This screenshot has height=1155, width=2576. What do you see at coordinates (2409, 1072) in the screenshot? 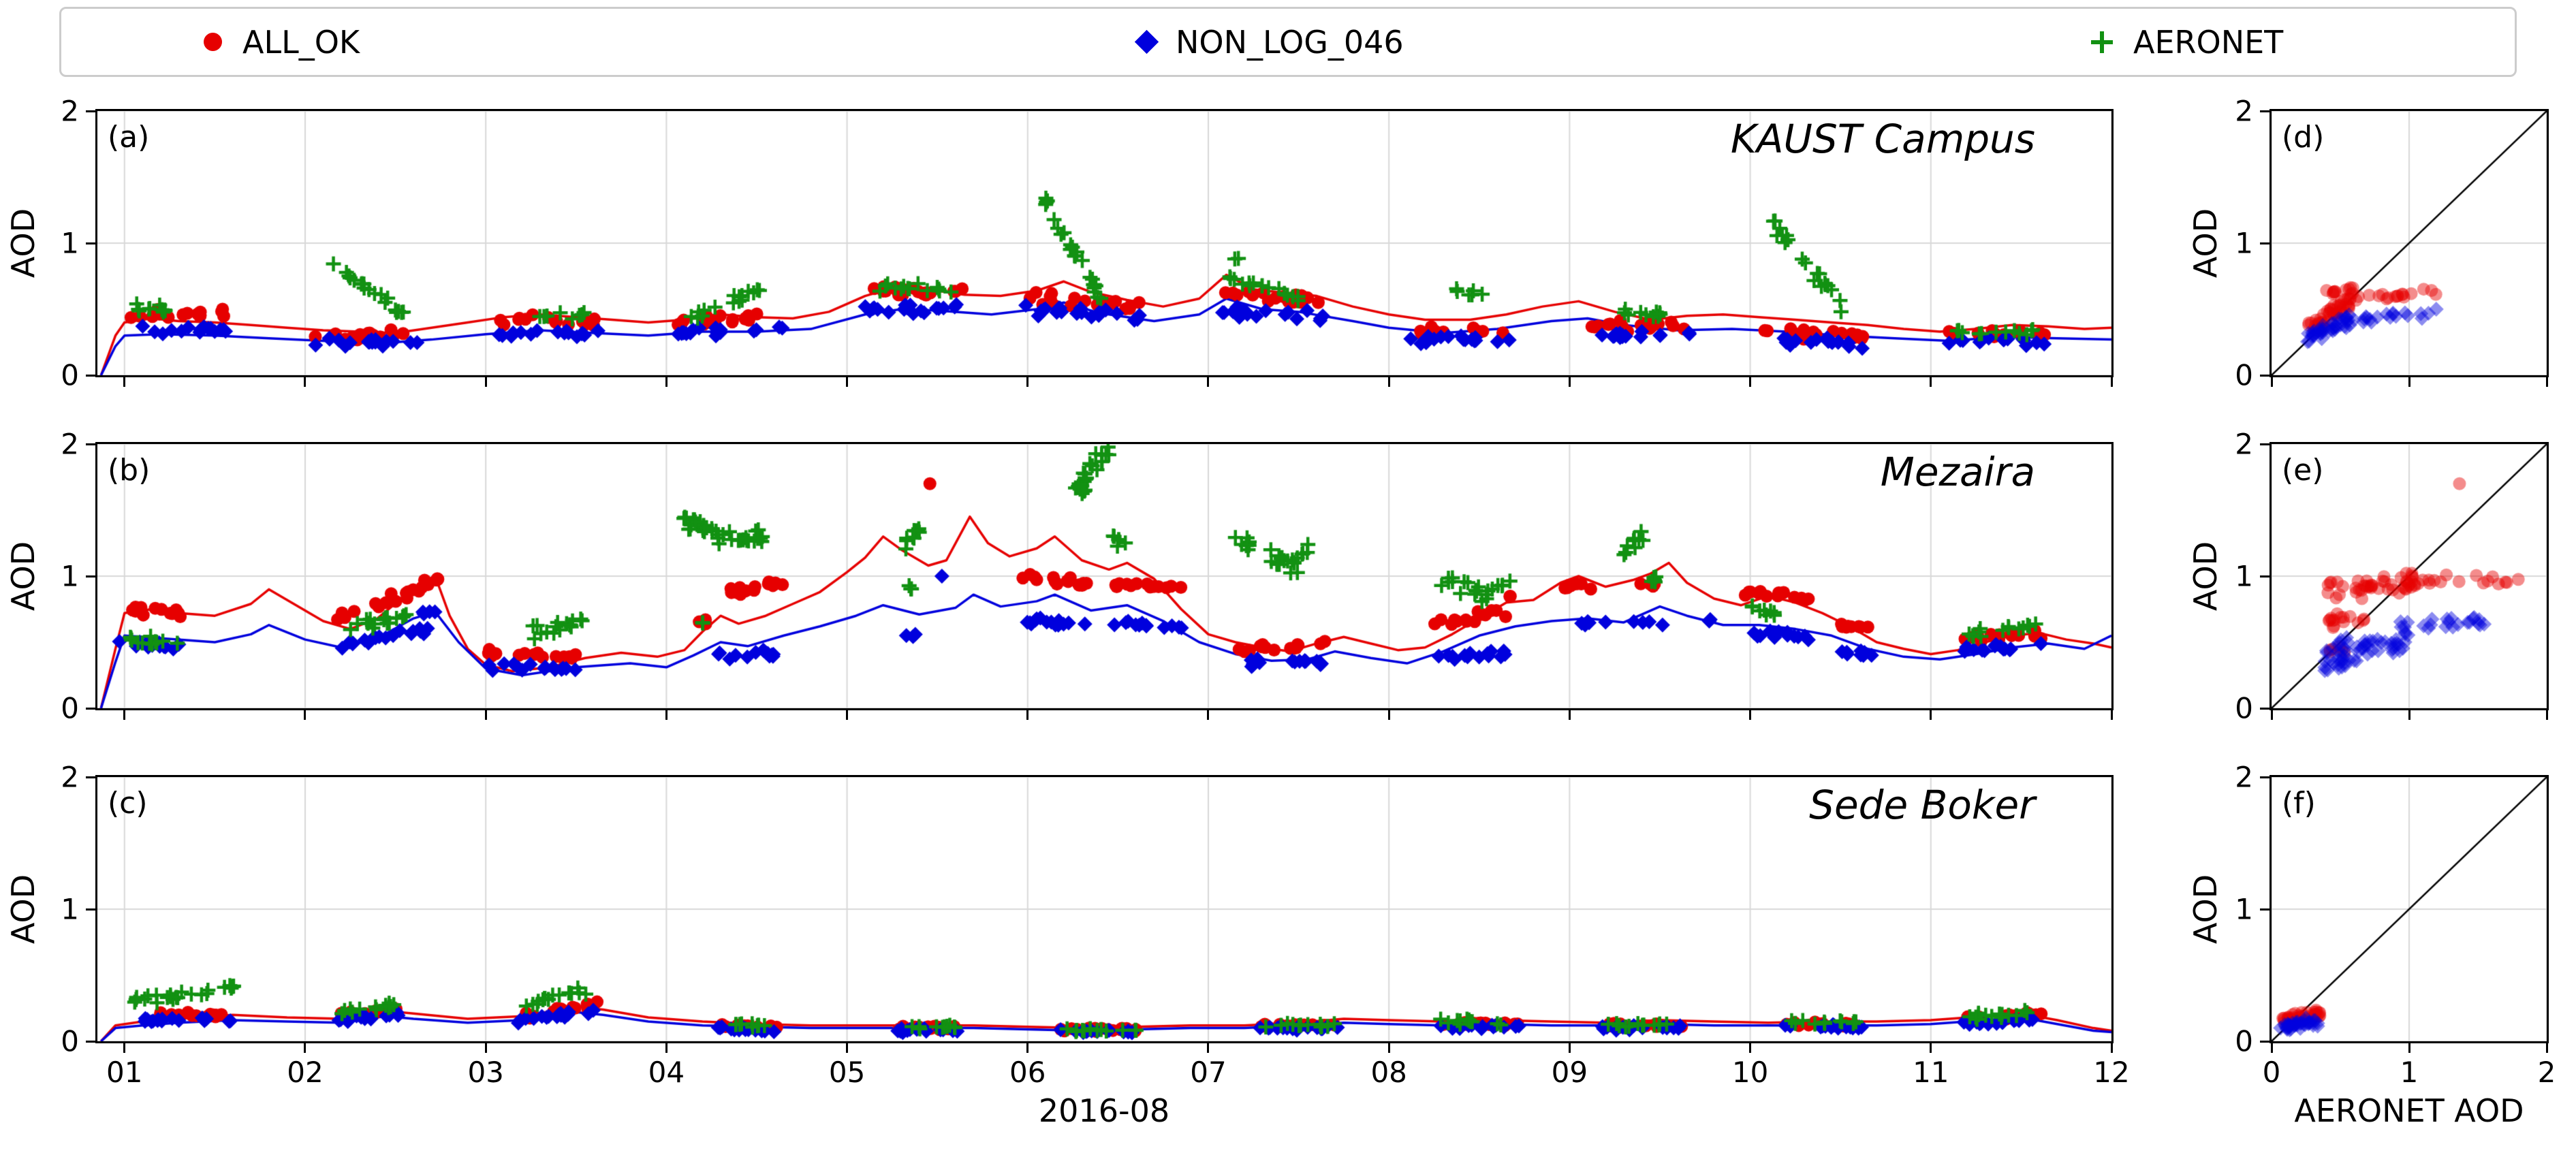
I see `x-tick-label: 1` at bounding box center [2409, 1072].